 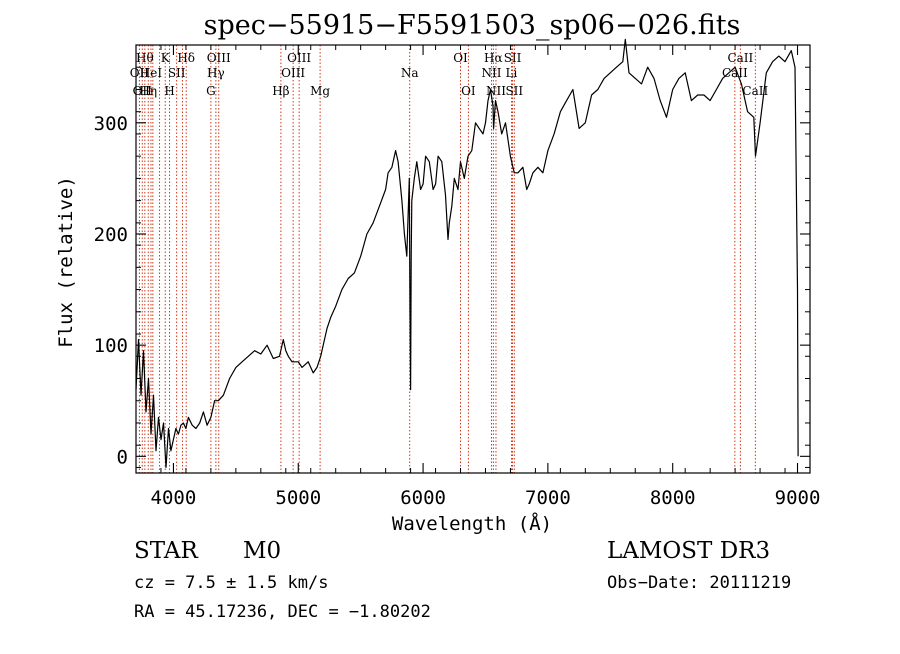 What do you see at coordinates (174, 498) in the screenshot?
I see `x-tick-label: 4000` at bounding box center [174, 498].